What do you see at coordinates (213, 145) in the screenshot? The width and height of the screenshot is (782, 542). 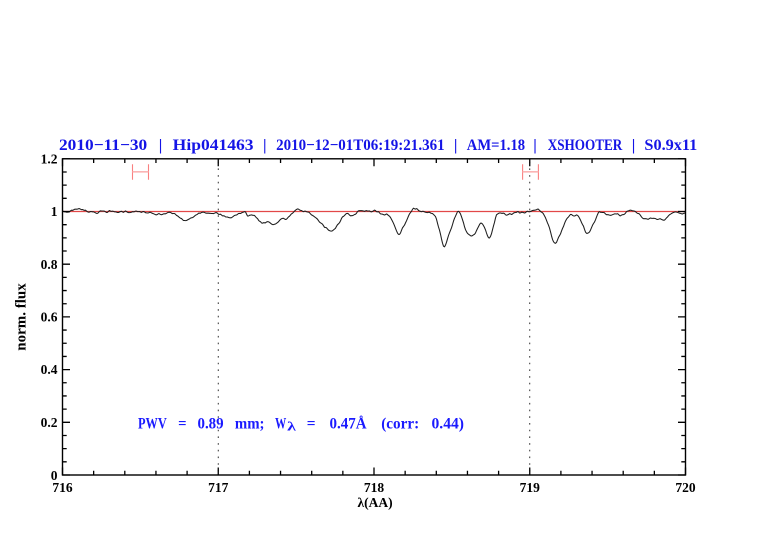 I see `svg-text: Hip041463` at bounding box center [213, 145].